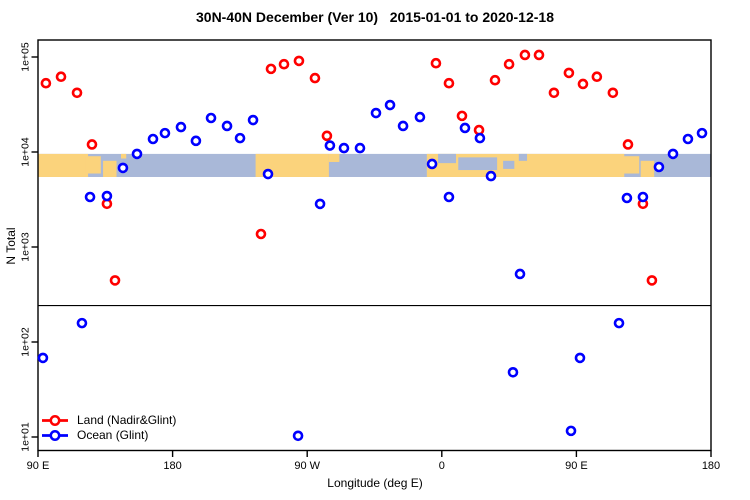 This screenshot has width=750, height=500. I want to click on y-tick-label: 1e+01, so click(26, 437).